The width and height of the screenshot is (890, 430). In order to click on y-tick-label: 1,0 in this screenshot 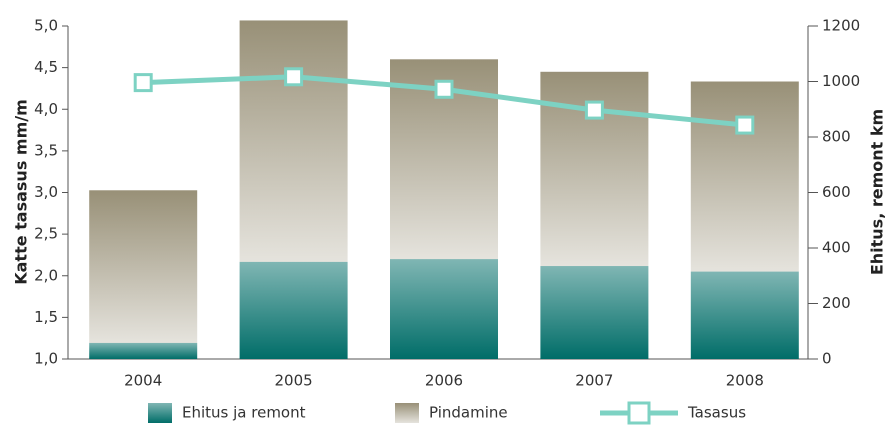, I will do `click(46, 359)`.